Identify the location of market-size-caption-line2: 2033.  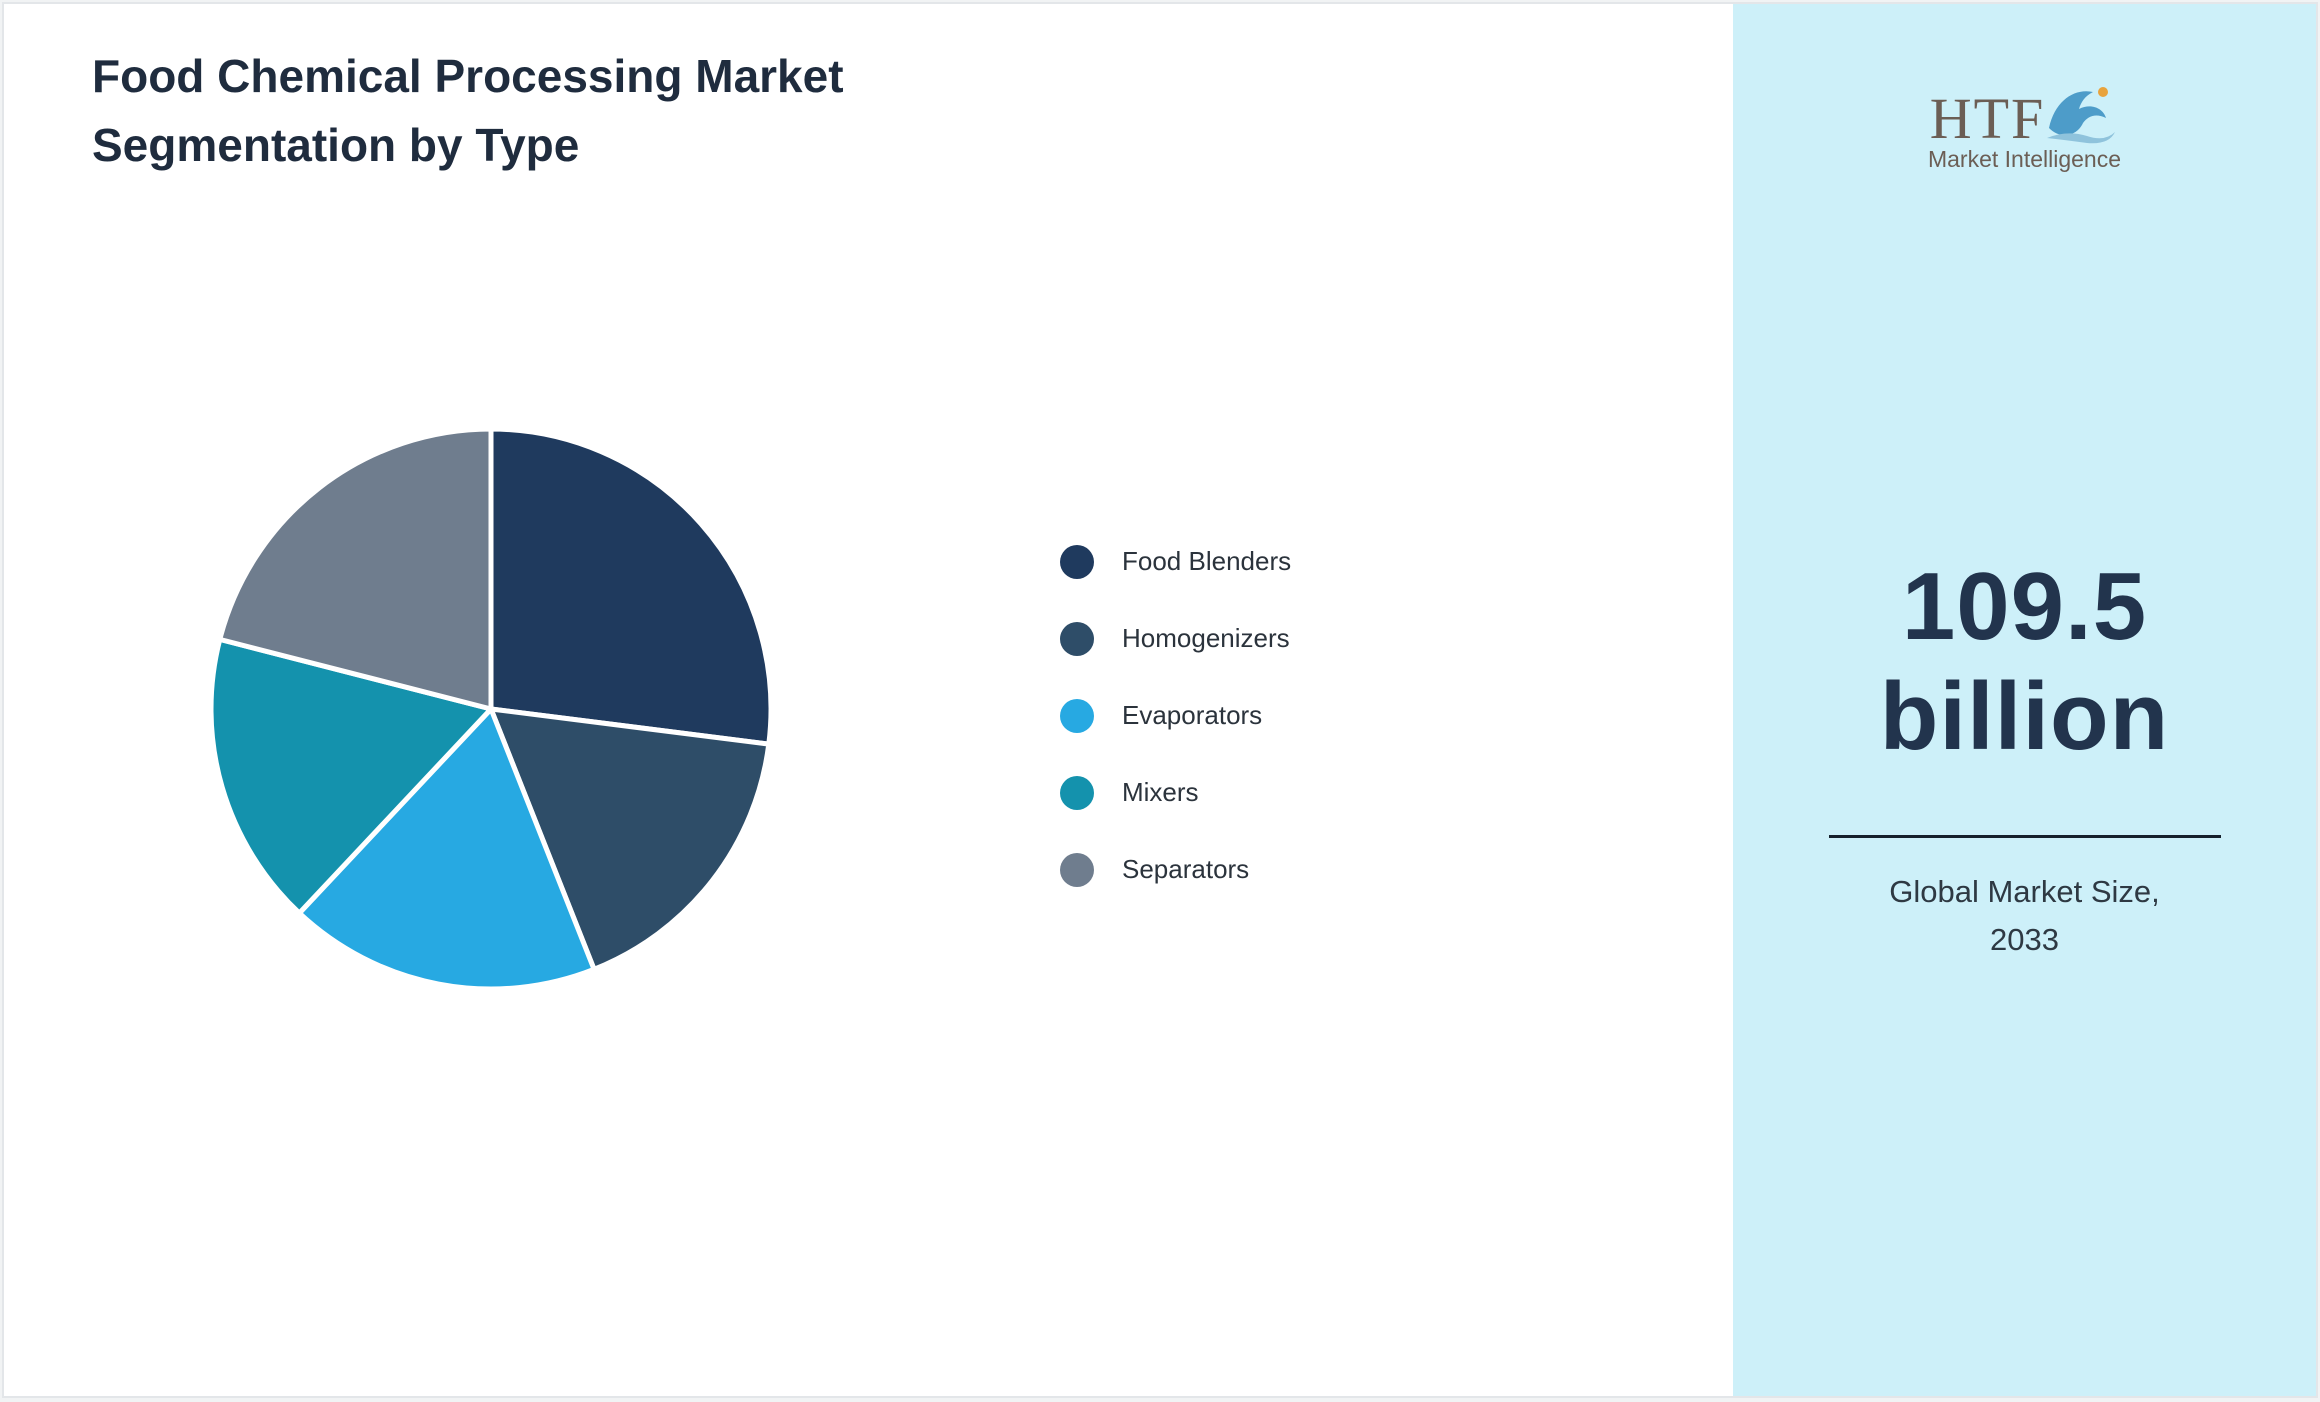
(2024, 939).